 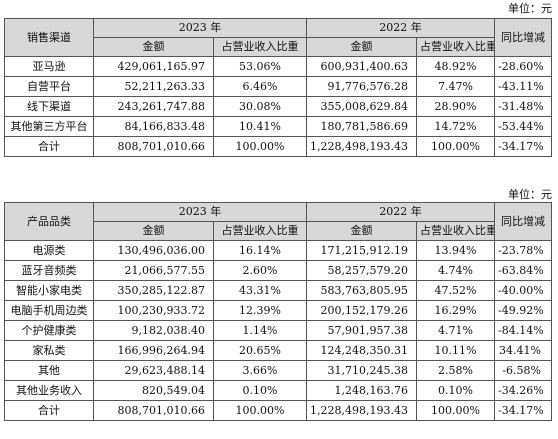 I want to click on row-name: 其他第三方平台, so click(x=49, y=126).